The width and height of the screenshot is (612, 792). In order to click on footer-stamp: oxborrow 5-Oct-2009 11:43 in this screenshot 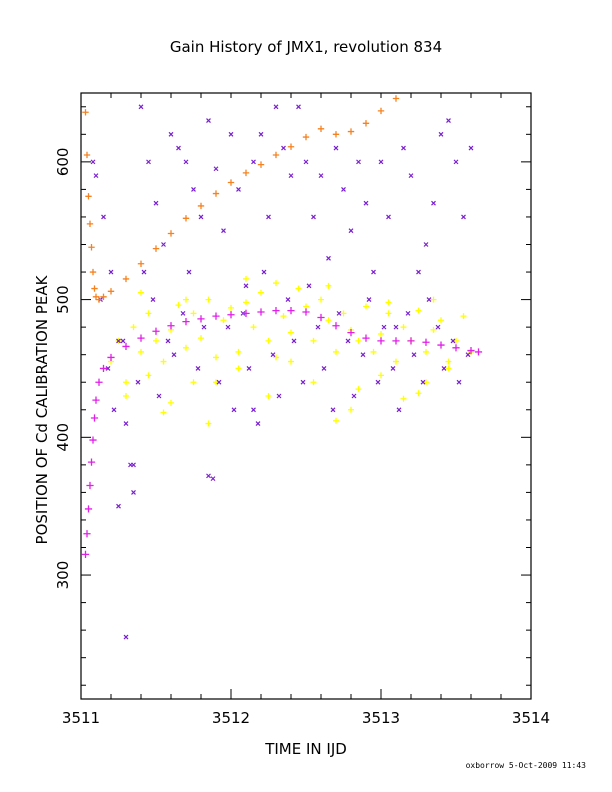, I will do `click(526, 765)`.